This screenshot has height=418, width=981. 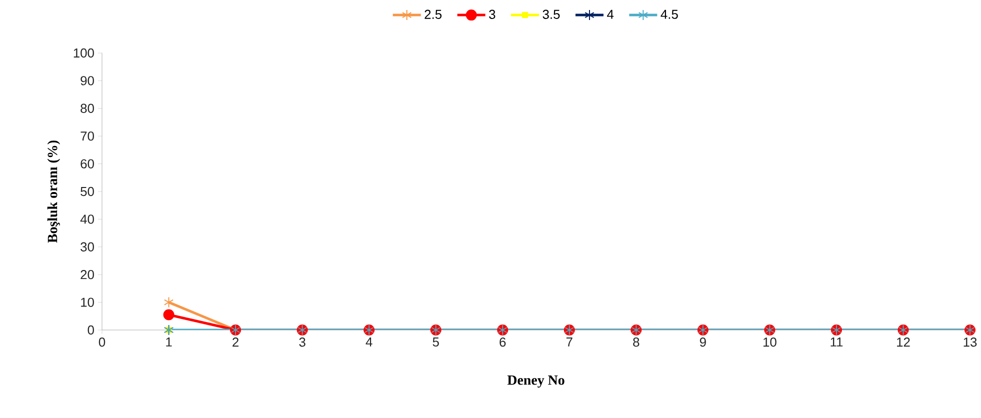 I want to click on x-tick-label: 3, so click(x=302, y=342).